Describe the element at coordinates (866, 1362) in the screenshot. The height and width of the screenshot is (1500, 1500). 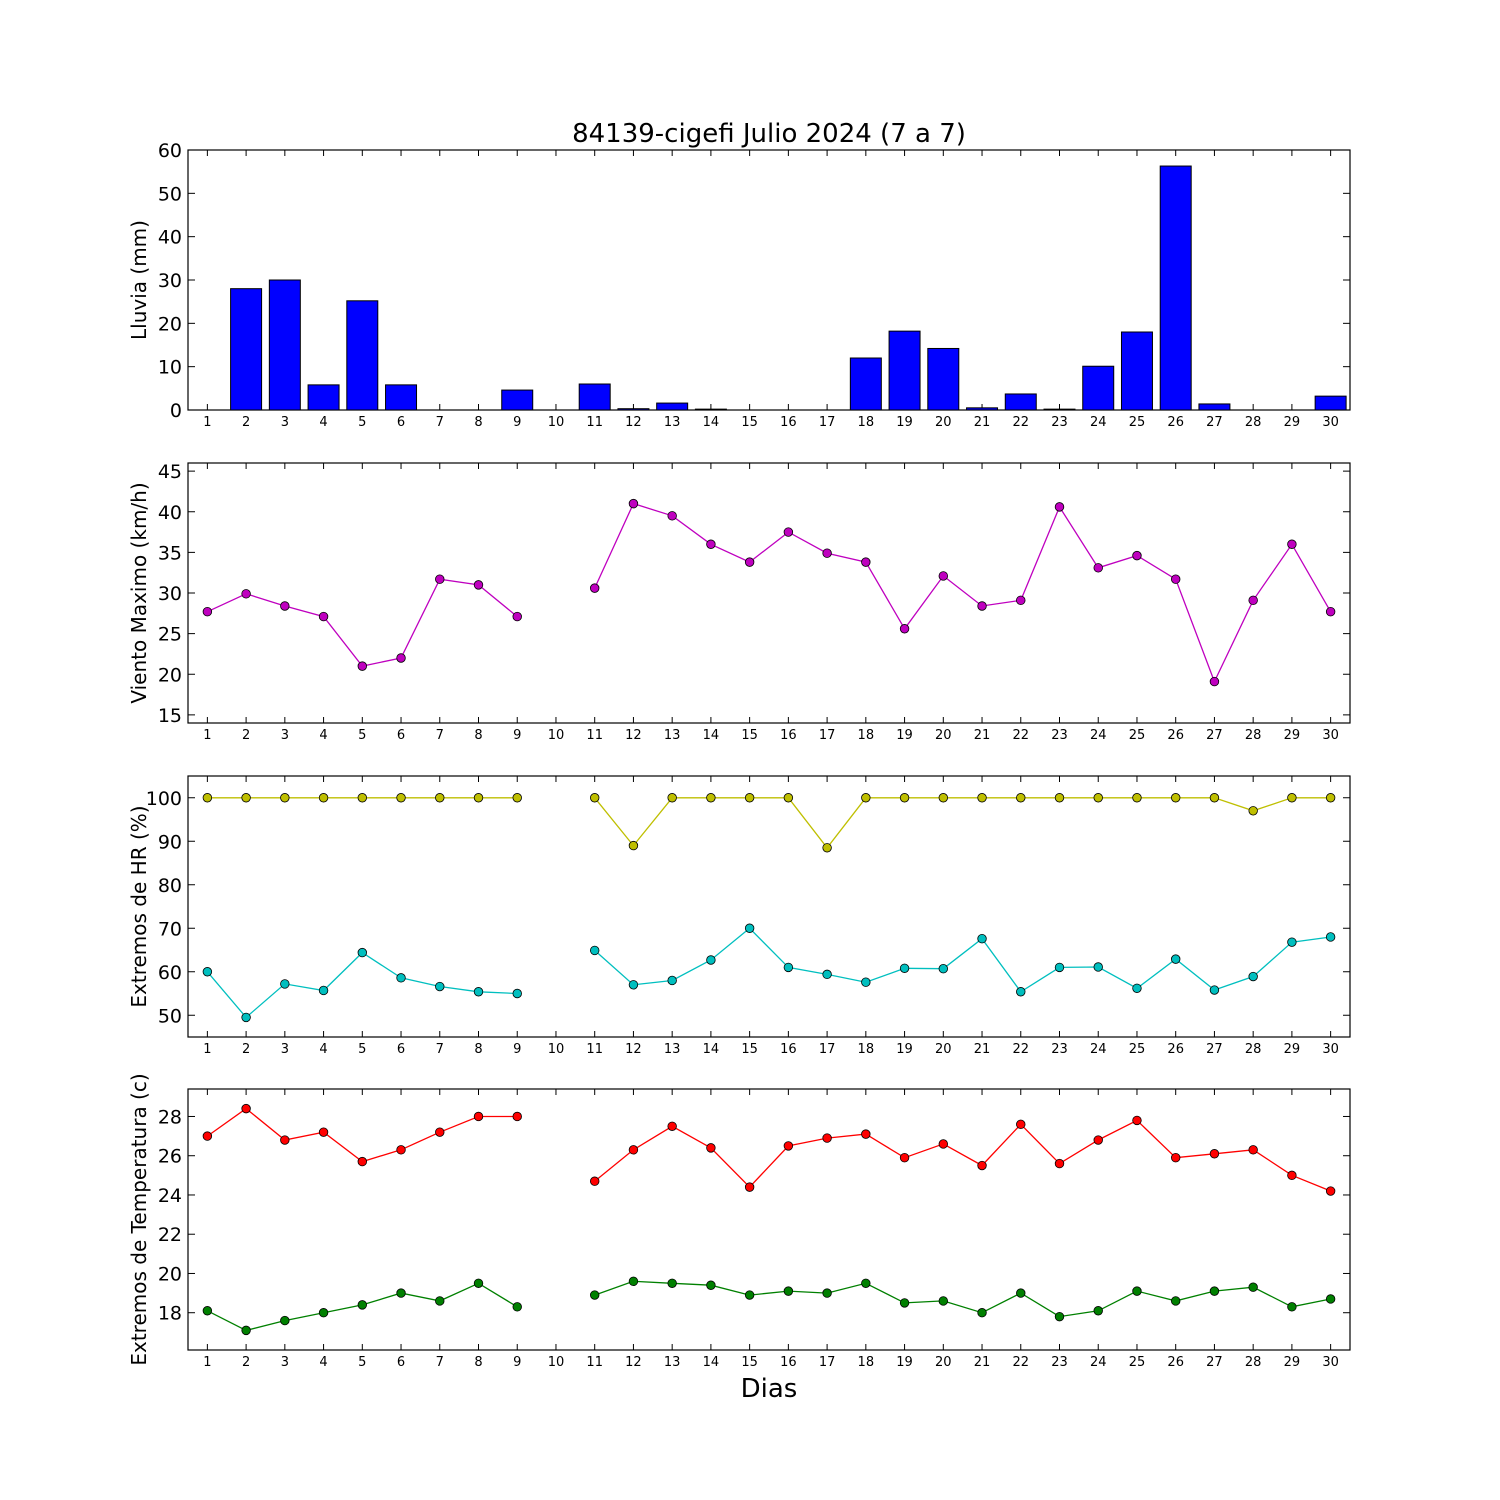
I see `x-tick-label: 18` at that location.